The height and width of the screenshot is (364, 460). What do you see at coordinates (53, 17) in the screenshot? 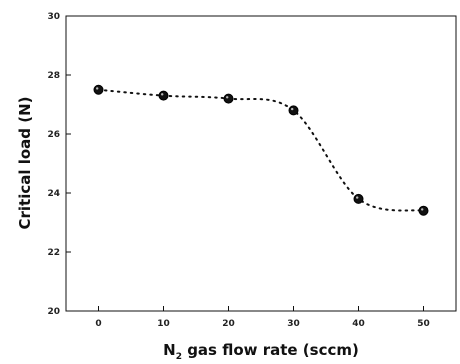
I see `y-tick-label: 30` at bounding box center [53, 17].